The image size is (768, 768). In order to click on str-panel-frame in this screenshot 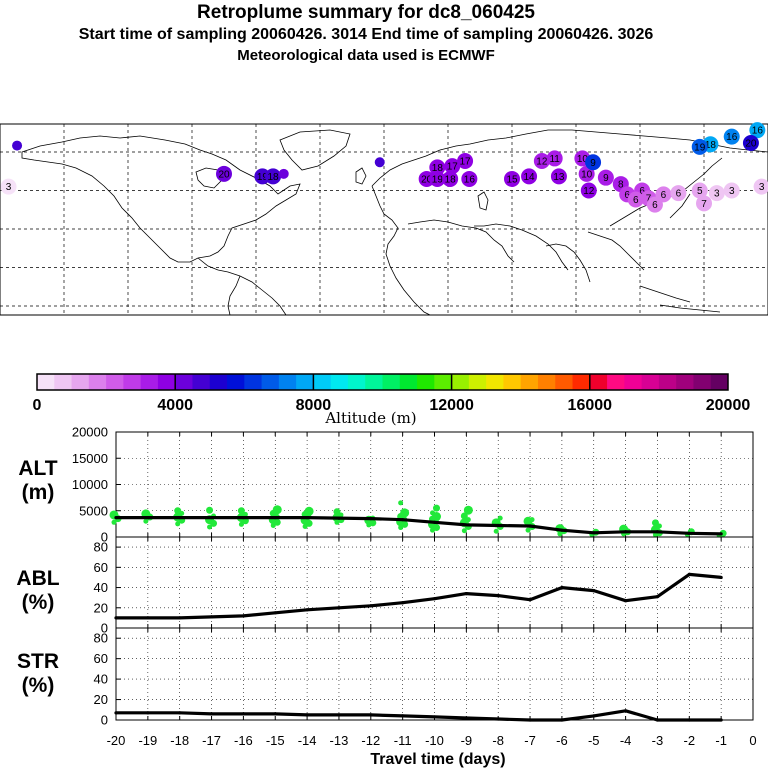, I will do `click(434, 674)`.